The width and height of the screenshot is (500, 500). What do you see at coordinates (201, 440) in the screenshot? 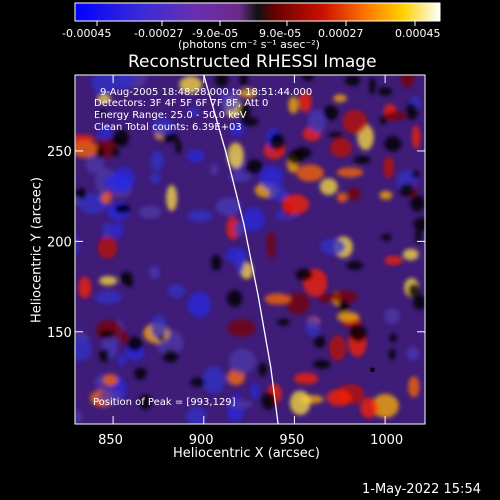
I see `x-tick-label: 900` at bounding box center [201, 440].